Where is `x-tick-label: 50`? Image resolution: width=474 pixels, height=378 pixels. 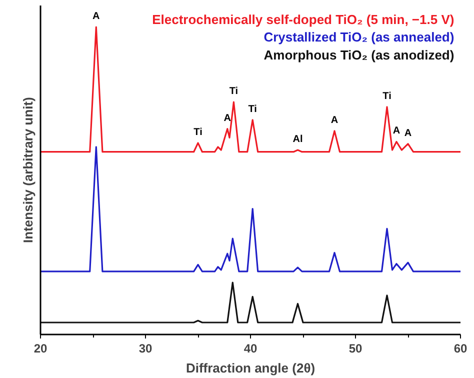
x-tick-label: 50 is located at coordinates (355, 349).